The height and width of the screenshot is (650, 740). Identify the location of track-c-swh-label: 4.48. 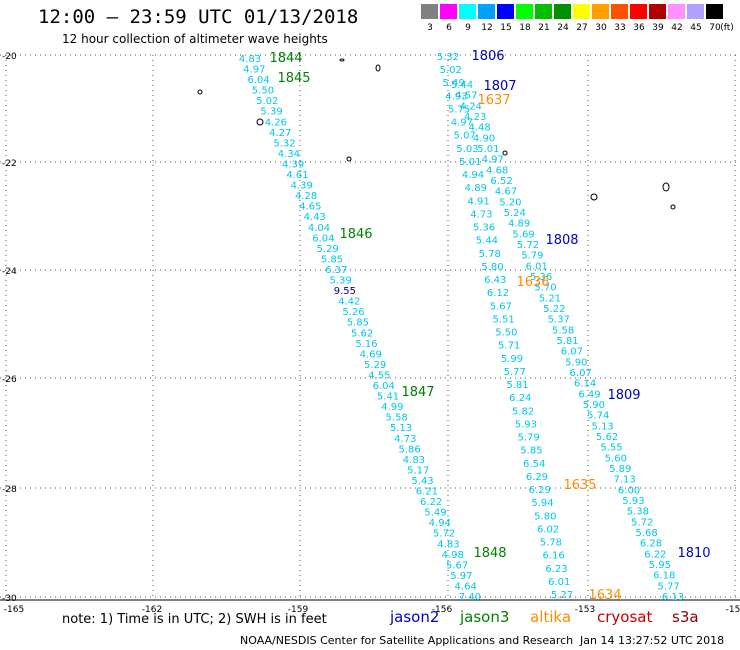
(479, 128).